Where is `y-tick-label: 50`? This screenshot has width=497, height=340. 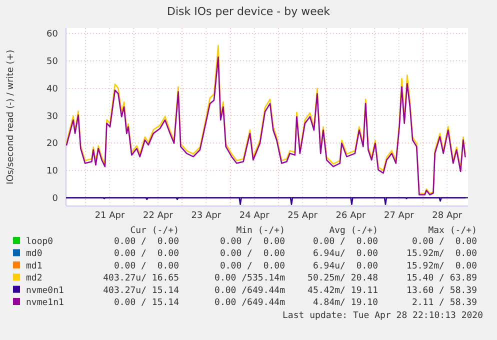 y-tick-label: 50 is located at coordinates (52, 62).